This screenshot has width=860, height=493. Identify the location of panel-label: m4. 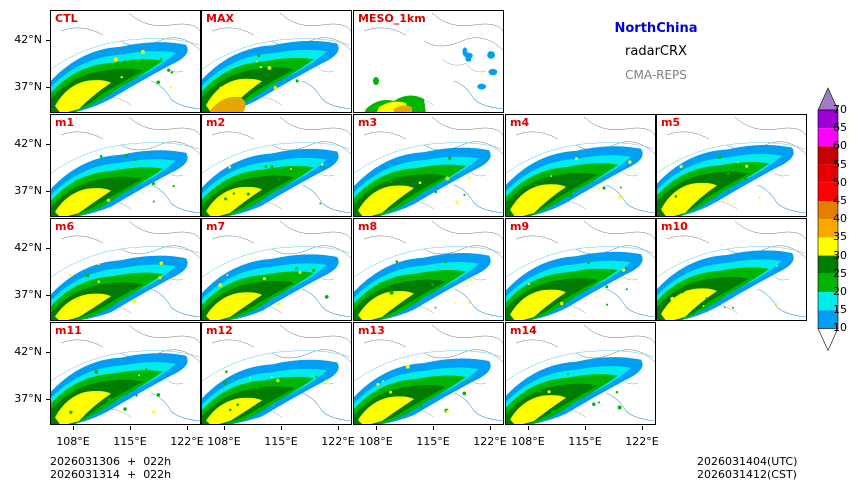
(520, 122).